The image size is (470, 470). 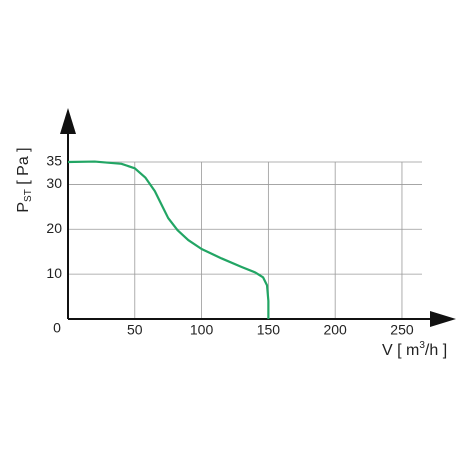 What do you see at coordinates (436, 350) in the screenshot?
I see `x-label-rest: /h ]` at bounding box center [436, 350].